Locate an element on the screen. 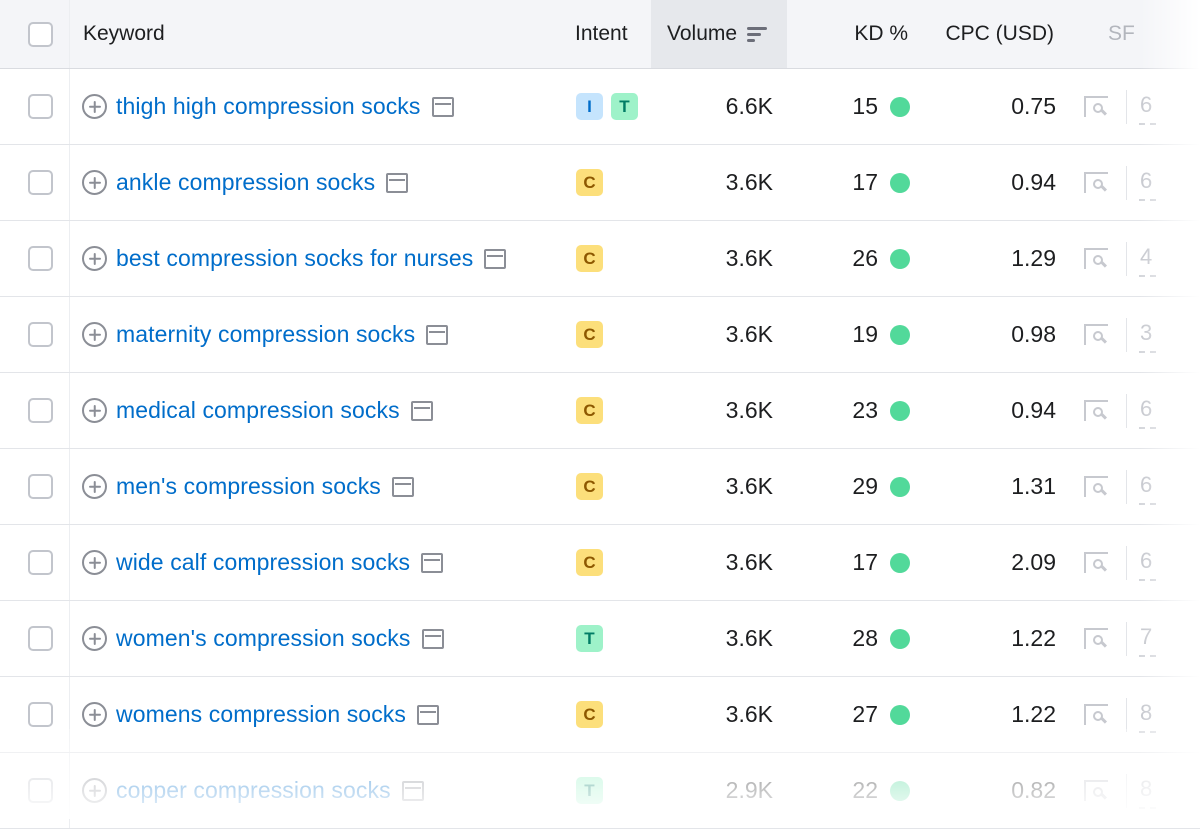 Image resolution: width=1200 pixels, height=829 pixels. header-cpc: CPC (USD) is located at coordinates (992, 34).